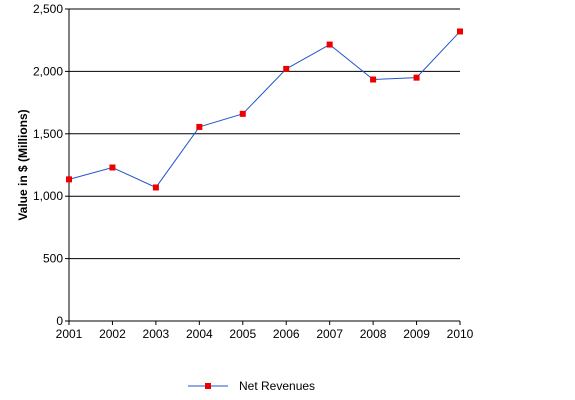 Image resolution: width=575 pixels, height=400 pixels. Describe the element at coordinates (286, 68) in the screenshot. I see `data-point-2006` at that location.